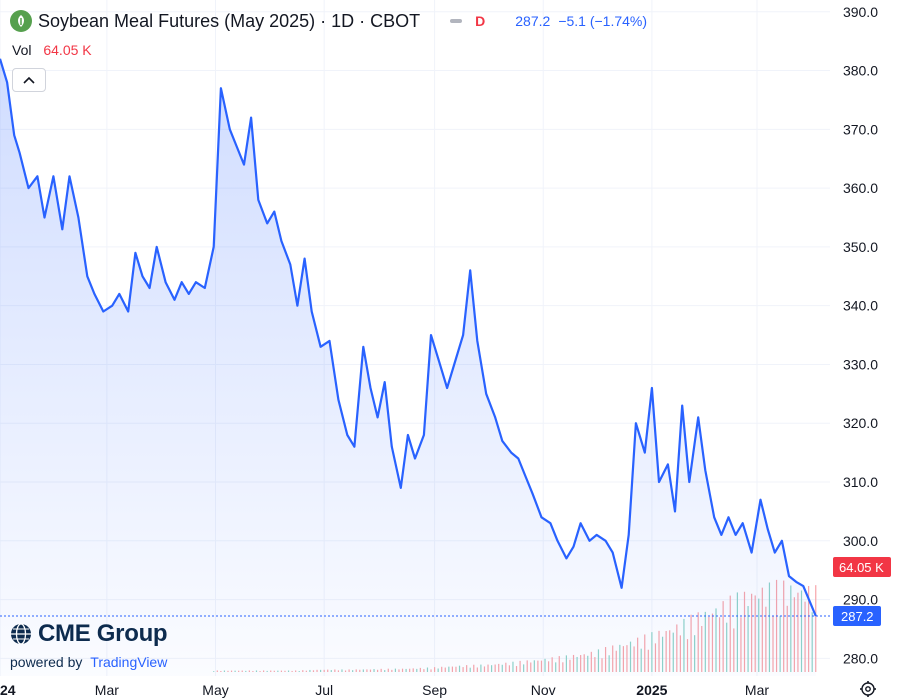 This screenshot has height=700, width=901. What do you see at coordinates (860, 482) in the screenshot?
I see `y-tick-label: 310.0` at bounding box center [860, 482].